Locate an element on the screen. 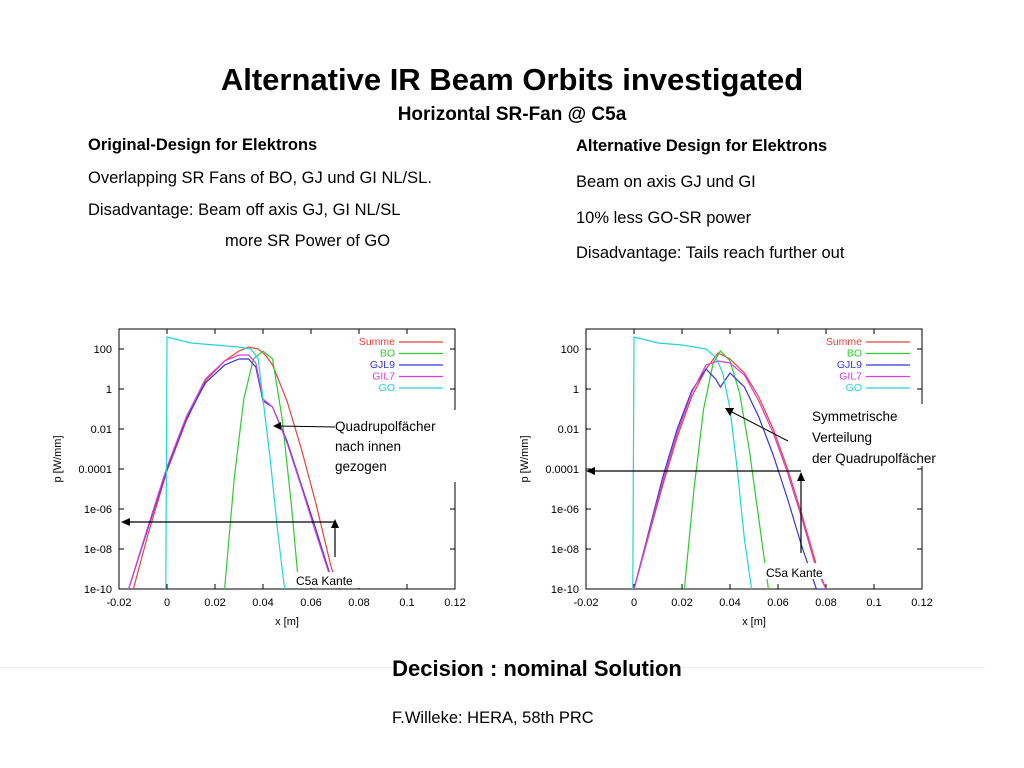 The width and height of the screenshot is (1024, 768). credit-text: F.Willeke: HERA, 58th PRC is located at coordinates (493, 718).